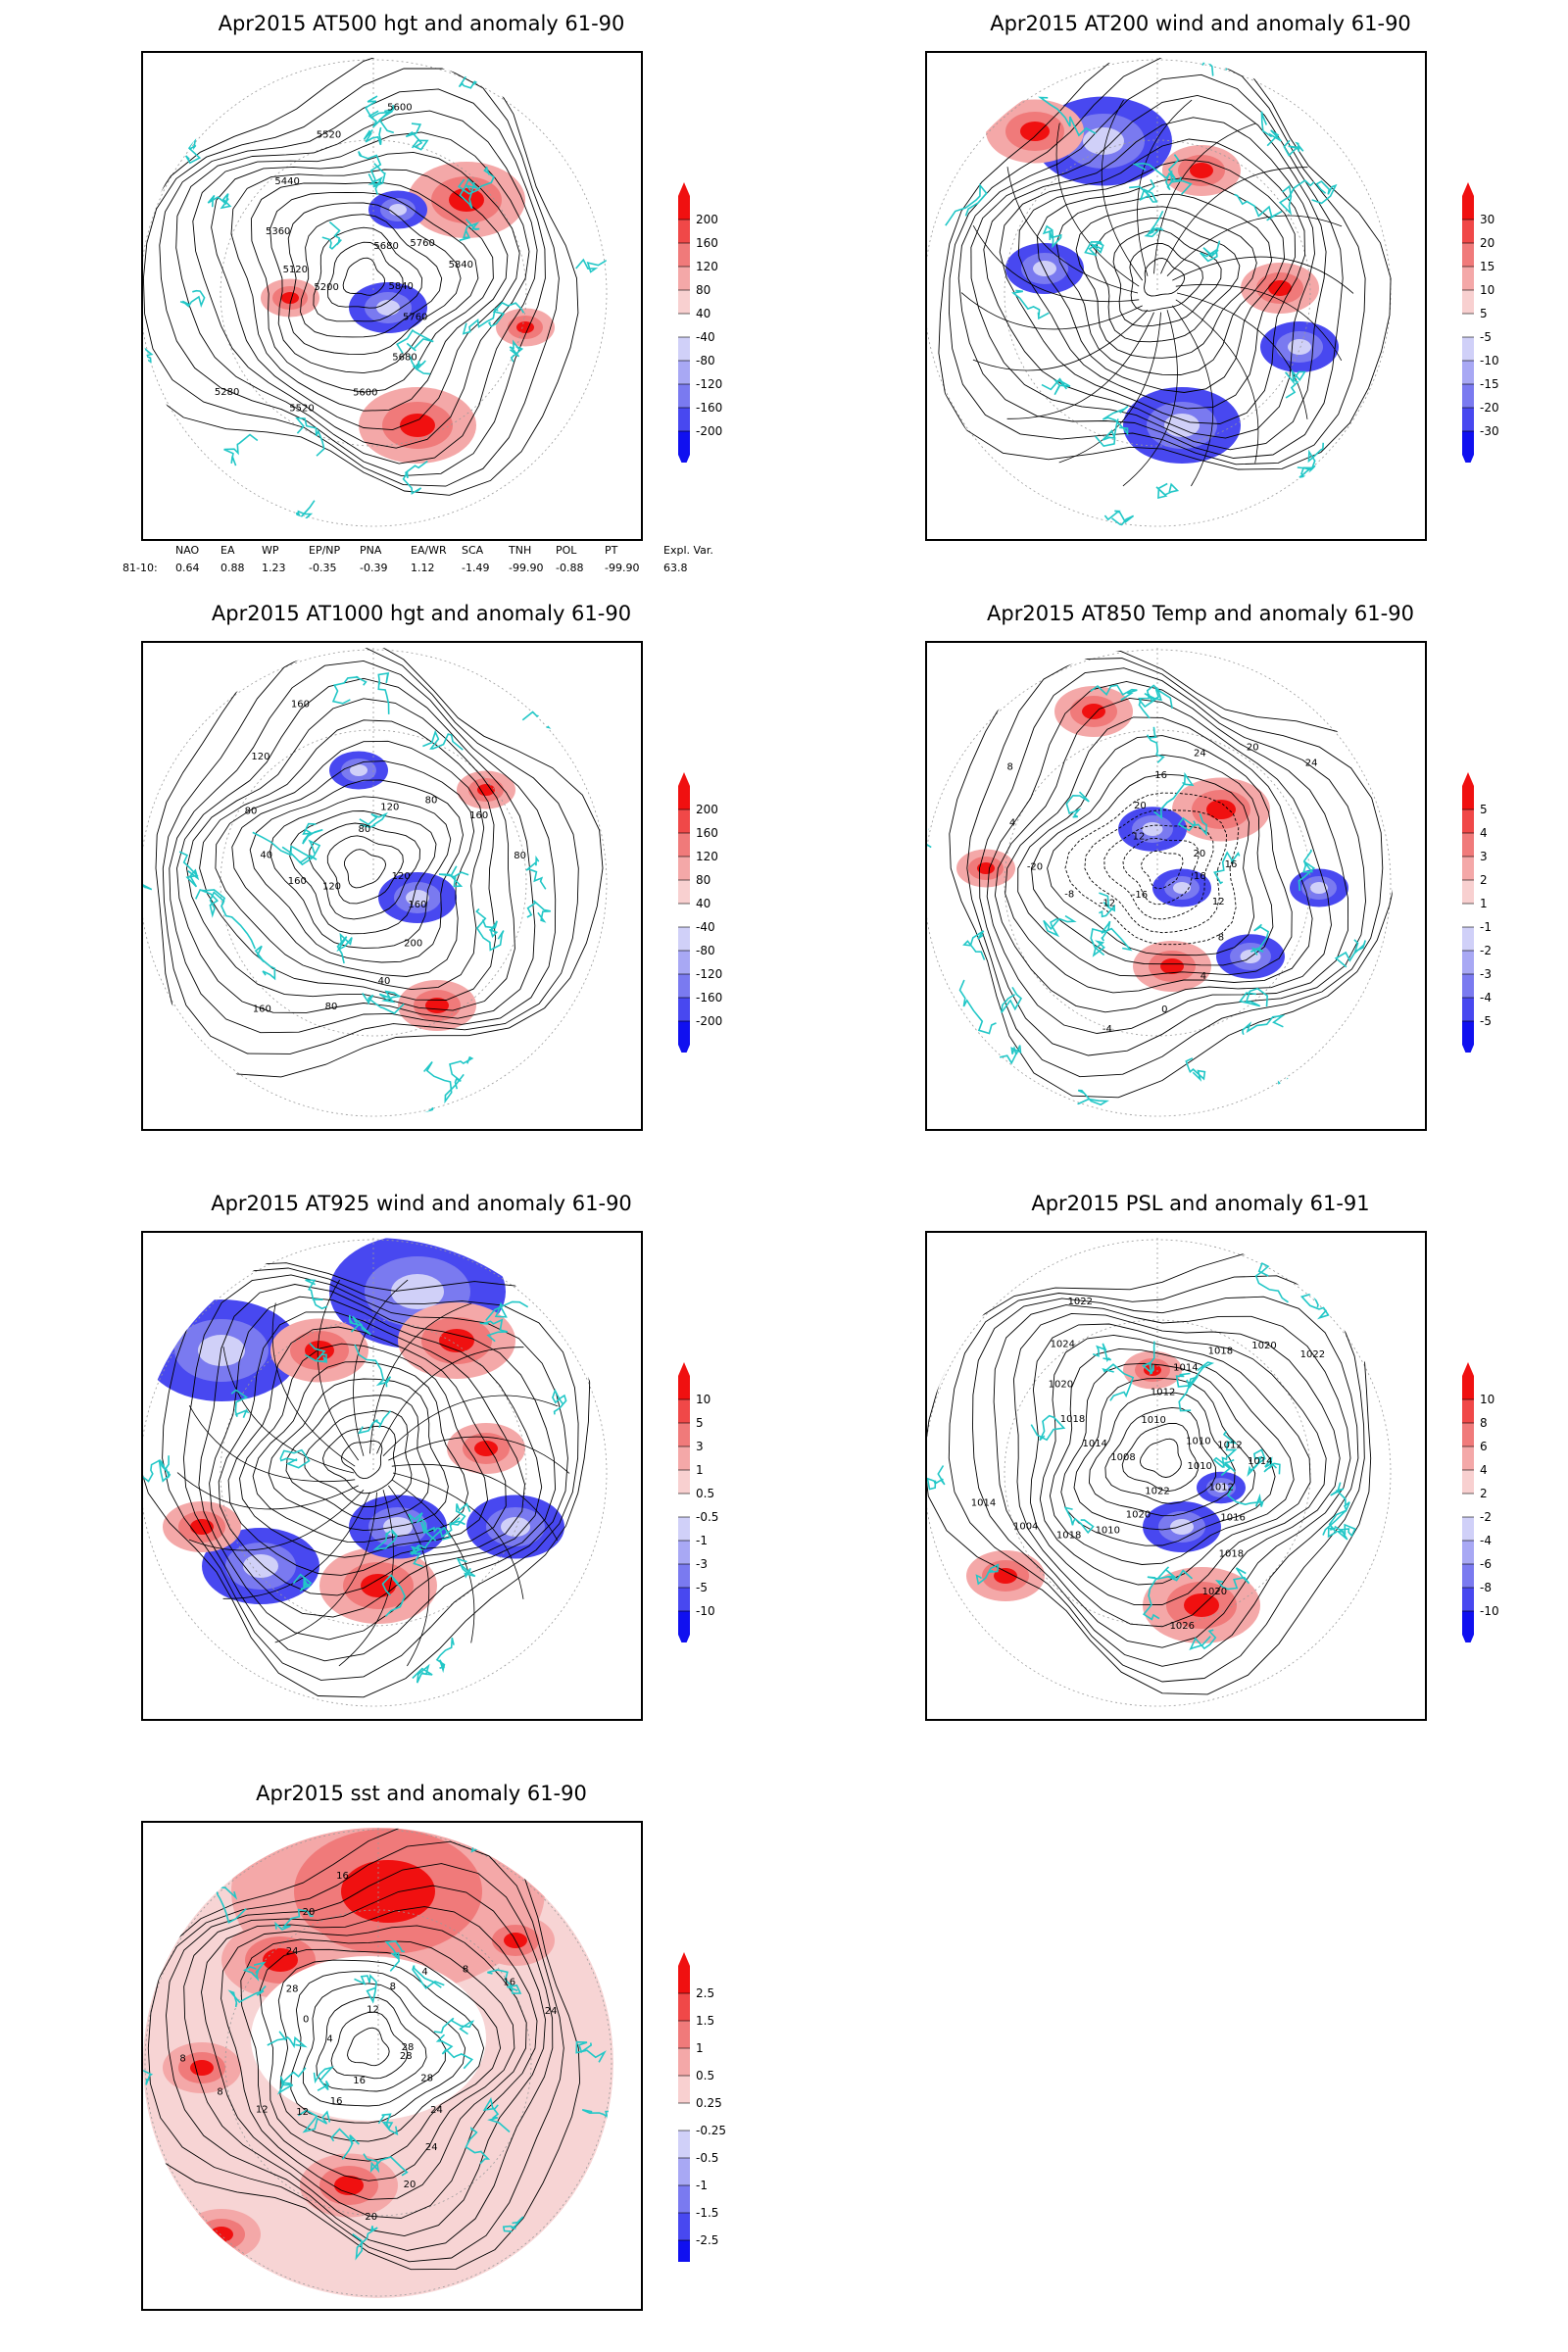 This screenshot has height=2352, width=1568. What do you see at coordinates (1061, 1385) in the screenshot?
I see `contour-label: 1020` at bounding box center [1061, 1385].